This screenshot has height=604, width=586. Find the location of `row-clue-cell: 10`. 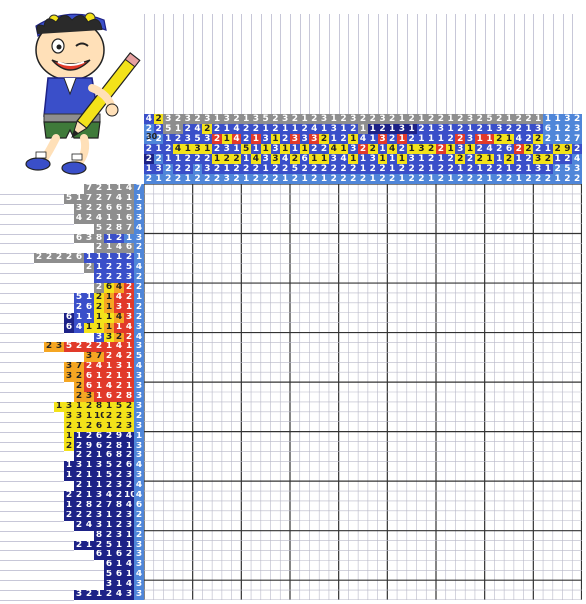

row-clue-cell: 10 is located at coordinates (129, 496).